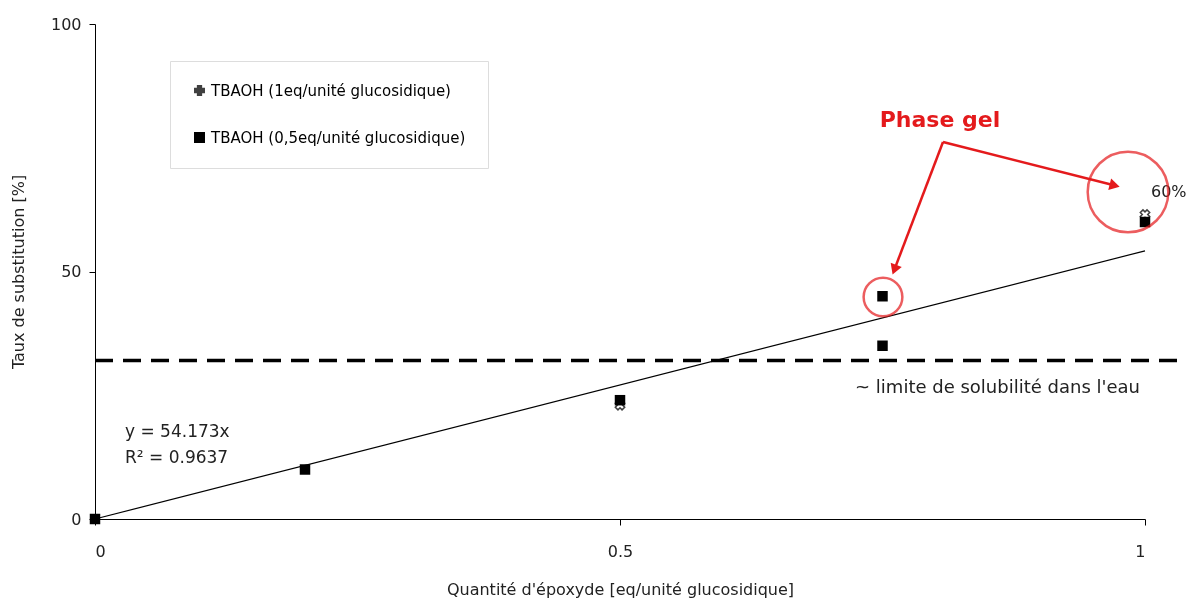  Describe the element at coordinates (71, 271) in the screenshot. I see `y-tick-label: 50` at that location.